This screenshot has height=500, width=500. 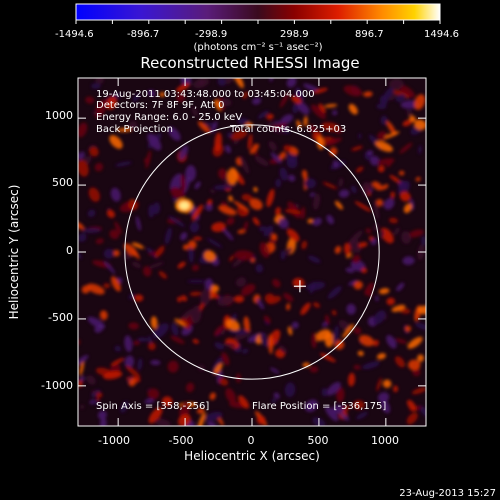 What do you see at coordinates (319, 406) in the screenshot?
I see `flare-position-label: Flare Position = [-536,175]` at bounding box center [319, 406].